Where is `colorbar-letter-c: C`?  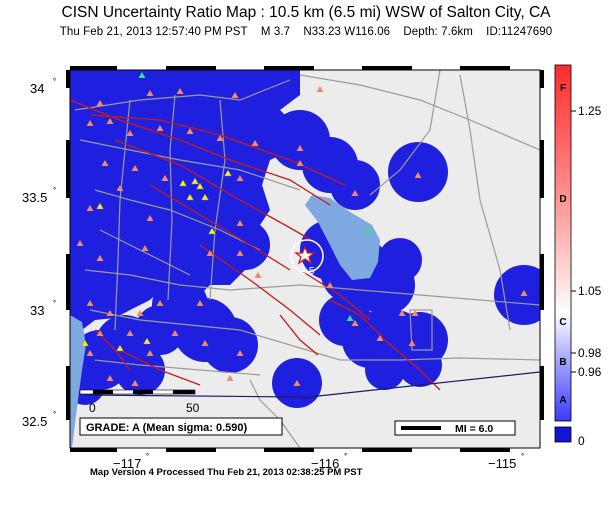
colorbar-letter-c: C is located at coordinates (562, 322).